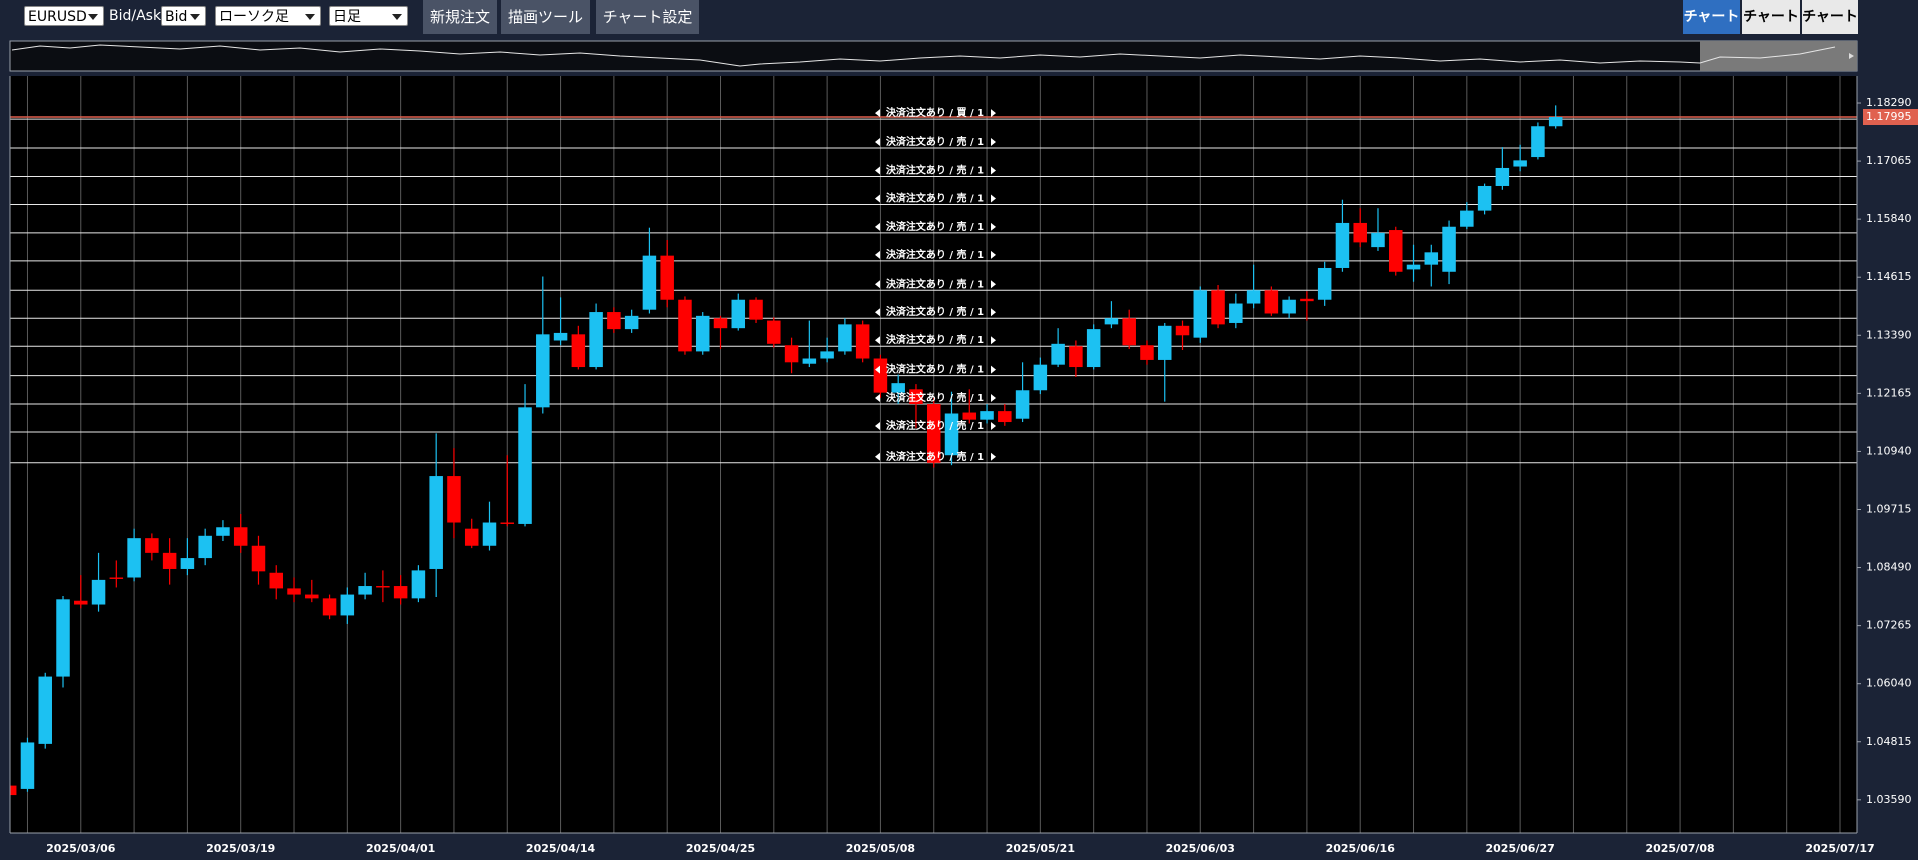  What do you see at coordinates (1771, 29) in the screenshot?
I see `chart-tab: チャート2` at bounding box center [1771, 29].